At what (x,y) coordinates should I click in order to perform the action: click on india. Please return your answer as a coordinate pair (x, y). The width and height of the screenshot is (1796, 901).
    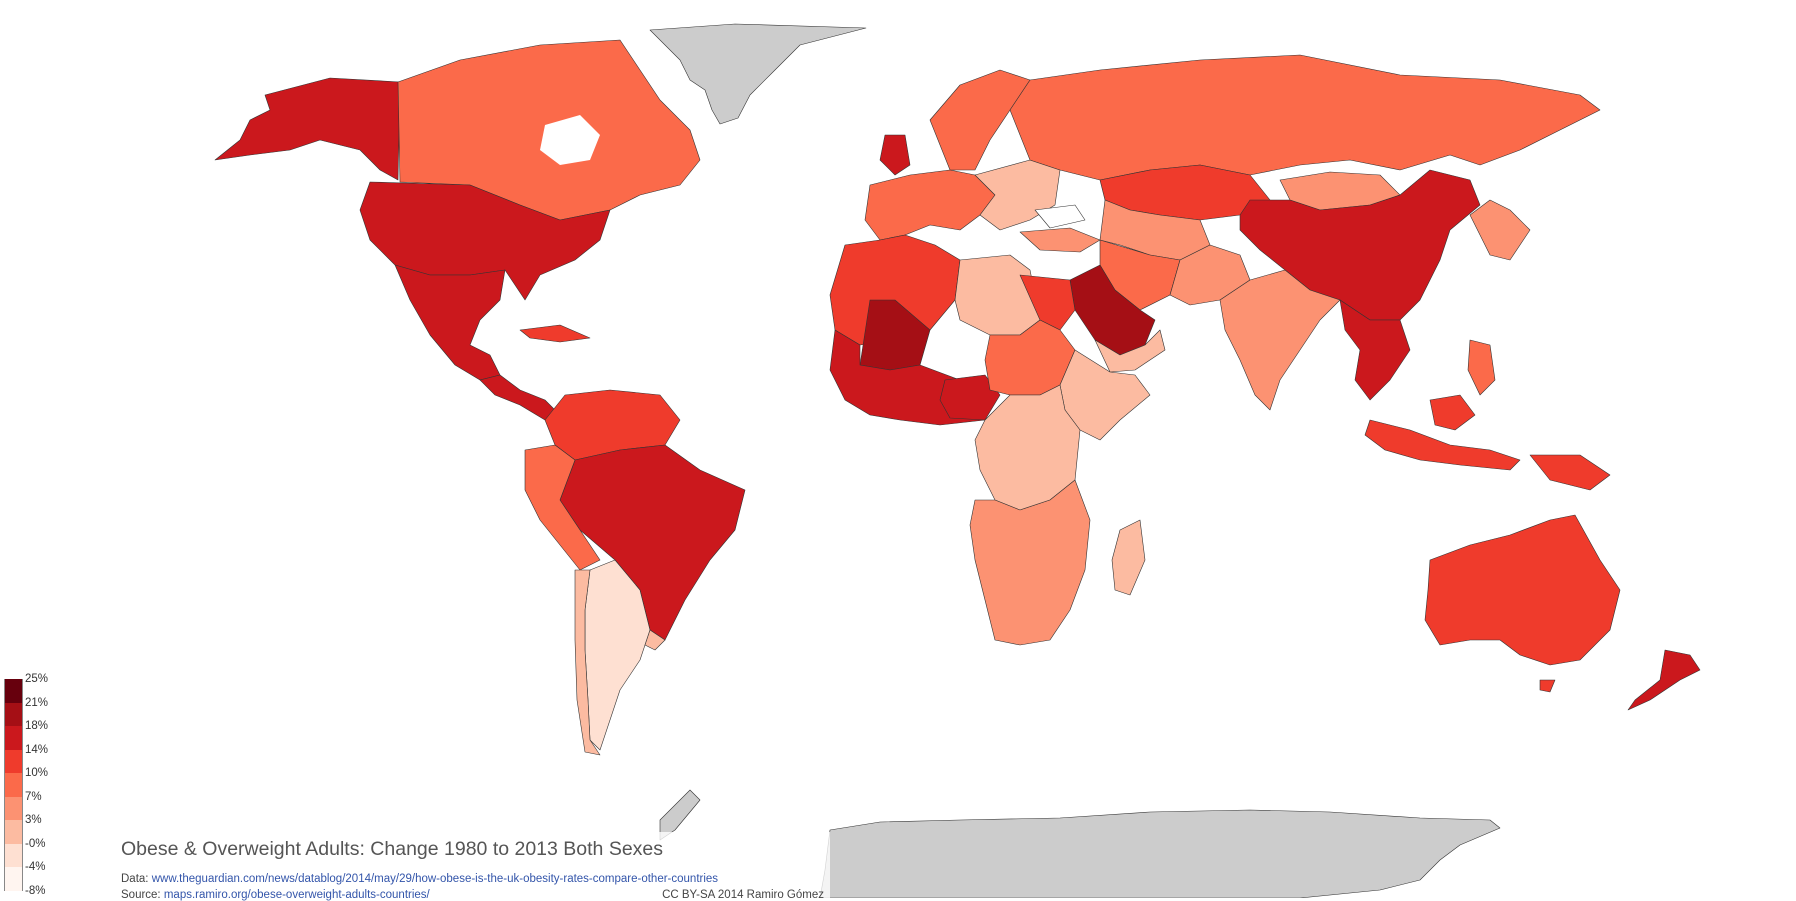
    Looking at the image, I should click on (1280, 340).